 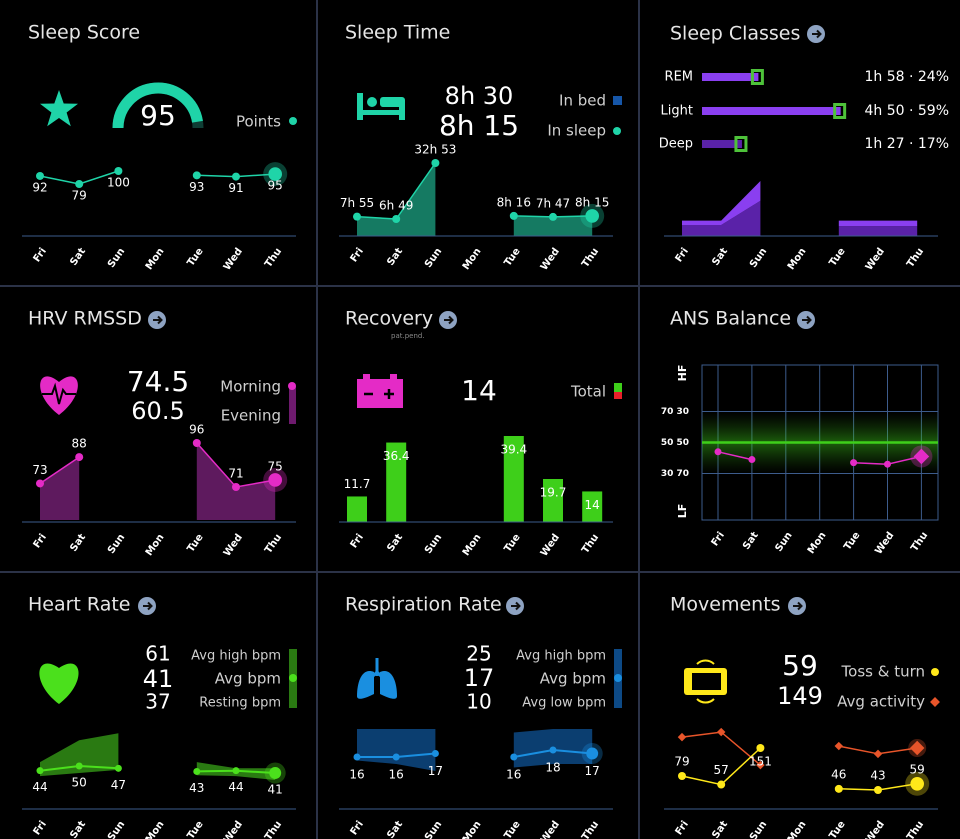 What do you see at coordinates (479, 125) in the screenshot?
I see `in-sleep-value: 8h 15` at bounding box center [479, 125].